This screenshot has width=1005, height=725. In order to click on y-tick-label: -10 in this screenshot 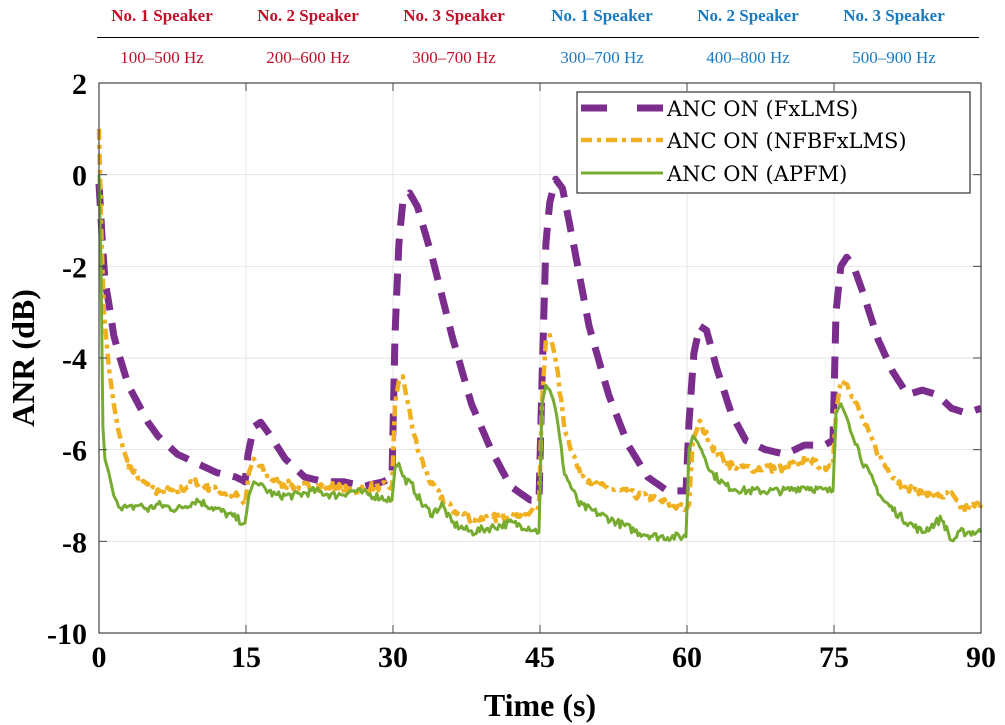, I will do `click(67, 634)`.